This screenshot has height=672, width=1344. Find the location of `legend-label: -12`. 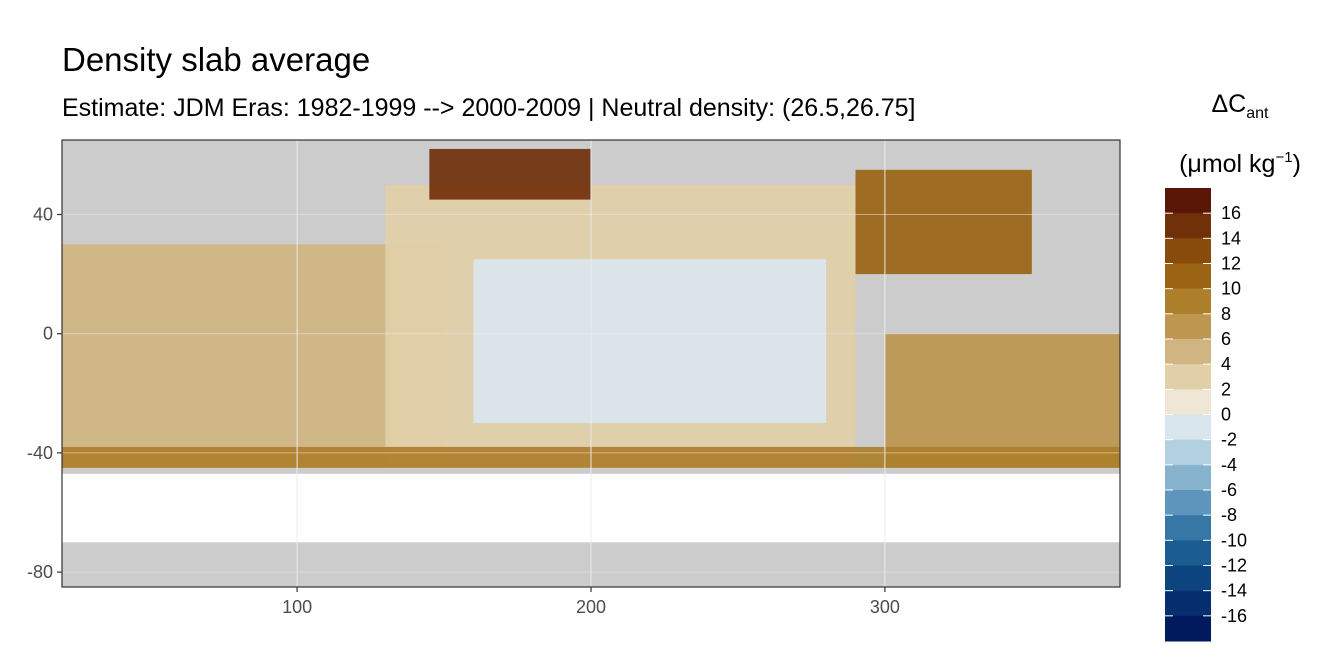

legend-label: -12 is located at coordinates (1234, 566).